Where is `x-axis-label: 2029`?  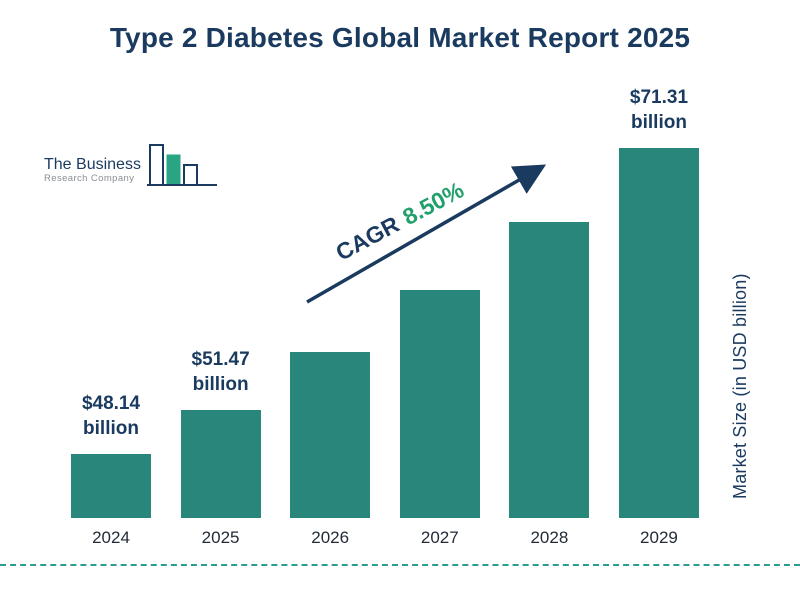
x-axis-label: 2029 is located at coordinates (659, 537).